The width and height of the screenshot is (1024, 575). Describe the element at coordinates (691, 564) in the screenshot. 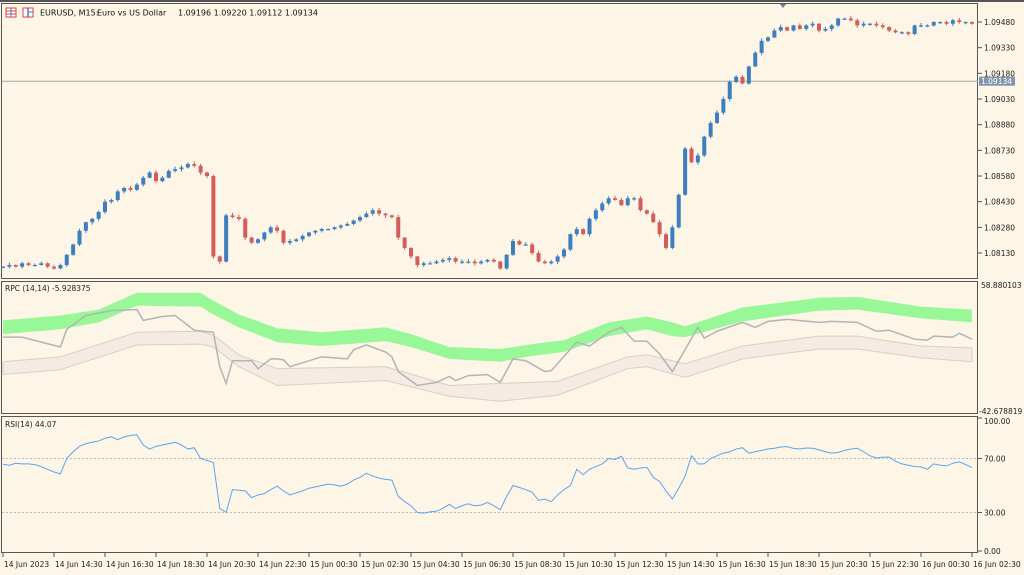

I see `time-tick-label: 15 Jun 14:30` at that location.